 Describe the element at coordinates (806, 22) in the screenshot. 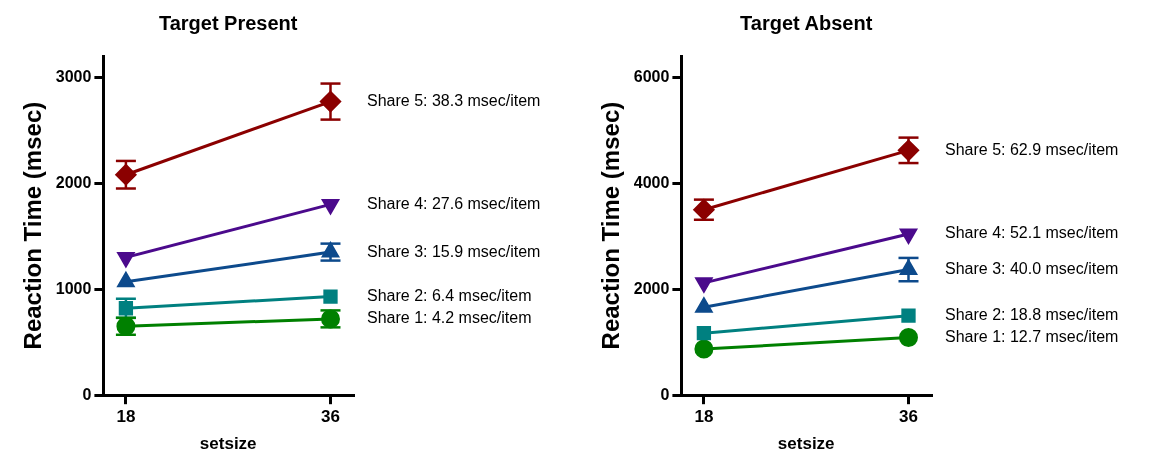

I see `chart-title: Target Absent` at that location.